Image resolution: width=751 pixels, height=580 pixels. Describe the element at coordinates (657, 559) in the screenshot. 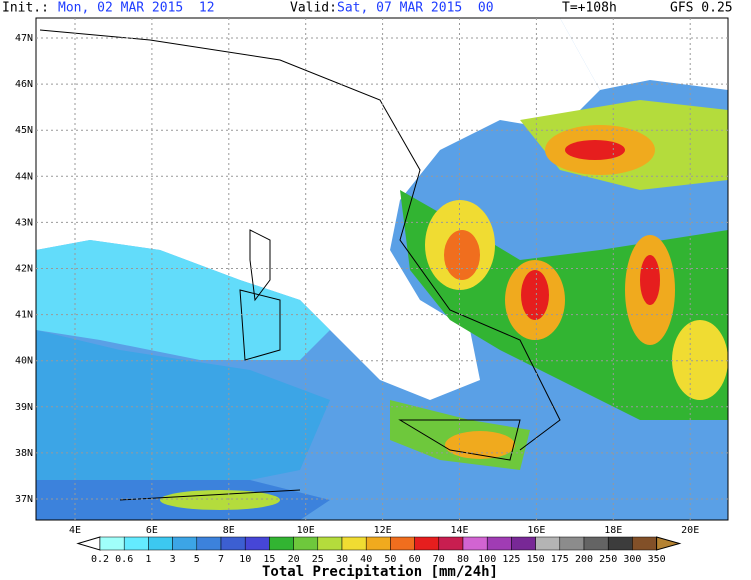

I see `colorbar-label: 350` at that location.